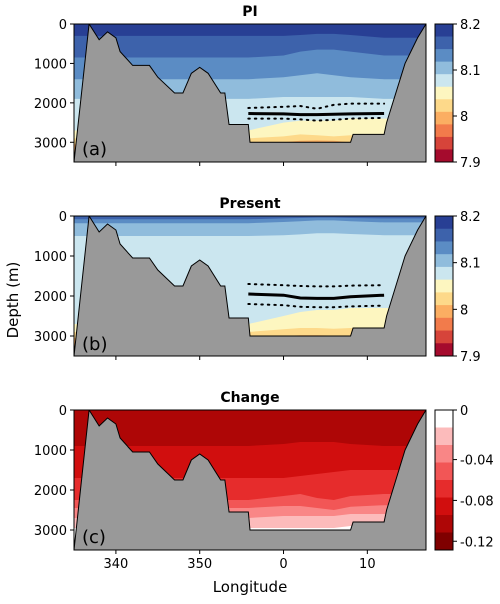 The height and width of the screenshot is (604, 500). I want to click on x-axis-label: Longitude, so click(250, 587).